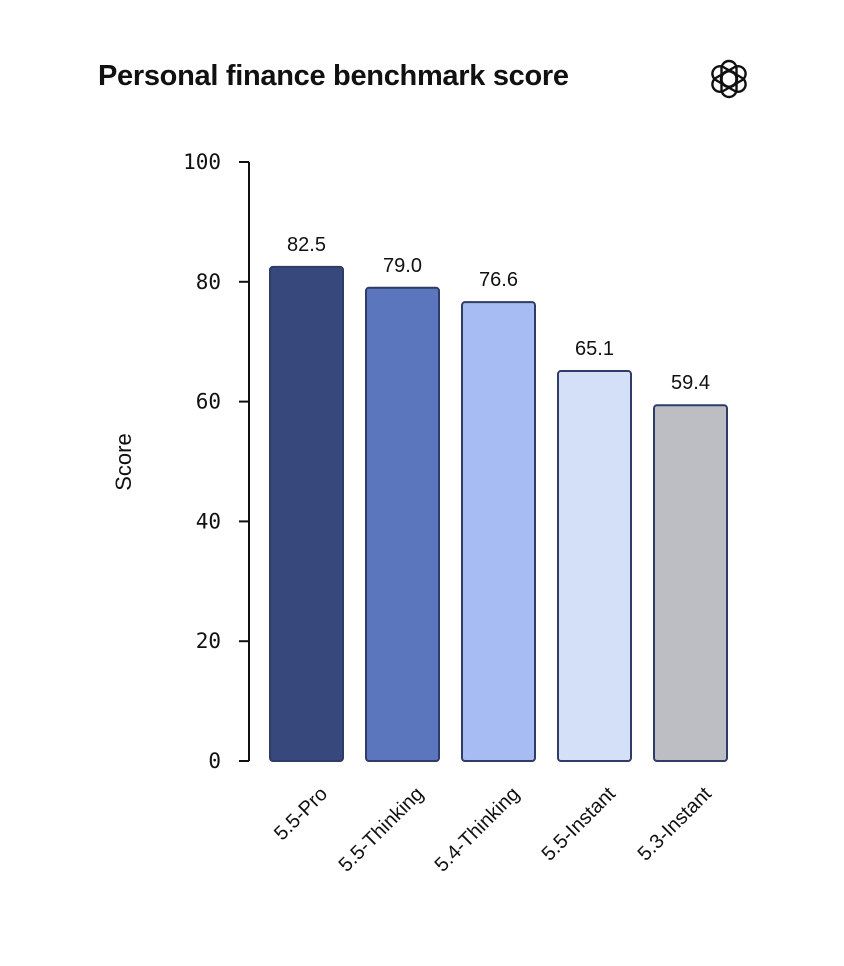 The height and width of the screenshot is (966, 844). Describe the element at coordinates (579, 824) in the screenshot. I see `x-tick-label: 5.5-Instant` at that location.